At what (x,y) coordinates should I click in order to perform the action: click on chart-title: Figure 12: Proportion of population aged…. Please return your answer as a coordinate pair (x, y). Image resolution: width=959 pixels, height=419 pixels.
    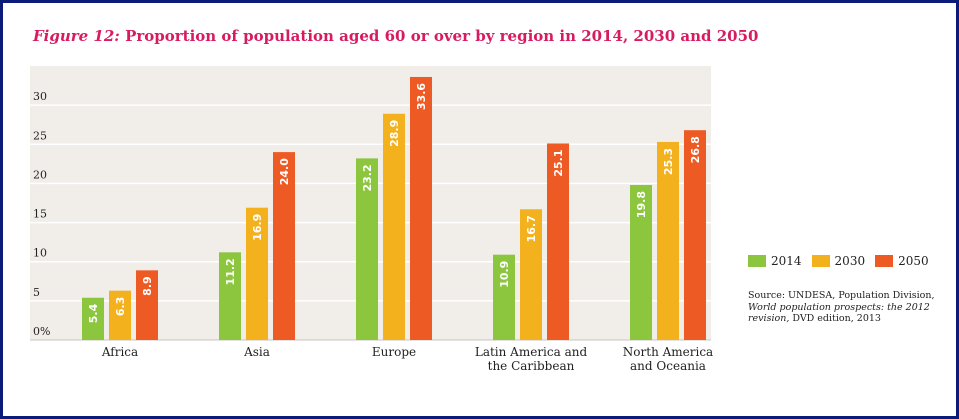
    Looking at the image, I should click on (396, 36).